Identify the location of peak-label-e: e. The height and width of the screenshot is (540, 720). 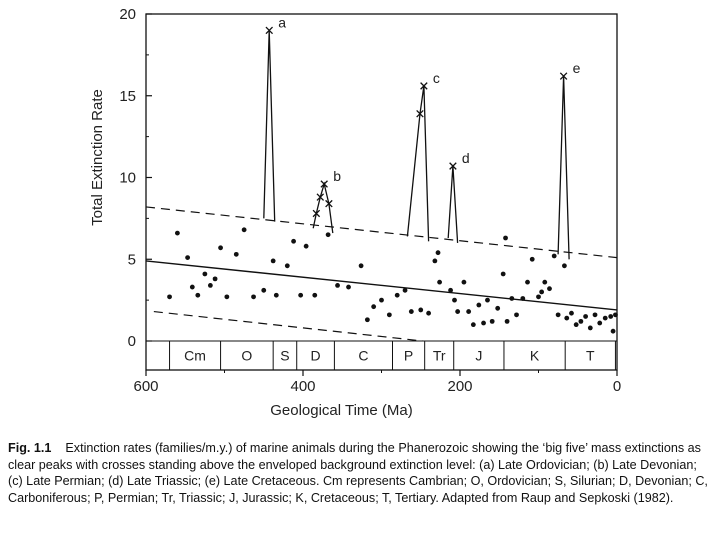
(577, 68).